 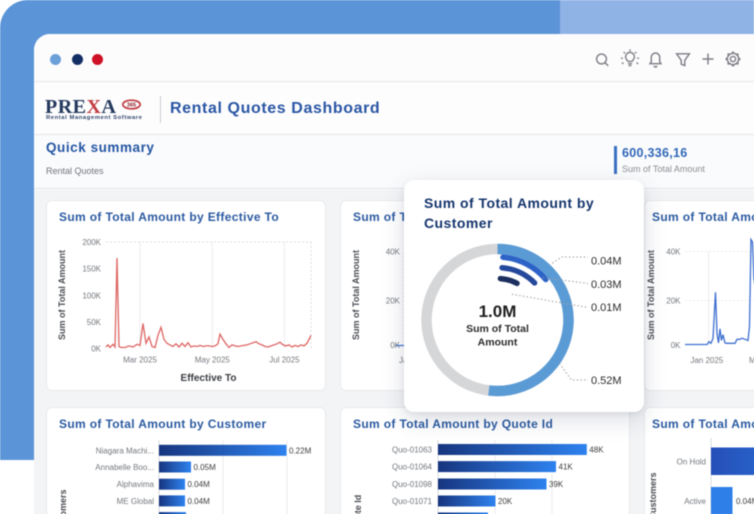 I want to click on svg-text: Jul 2025, so click(x=284, y=360).